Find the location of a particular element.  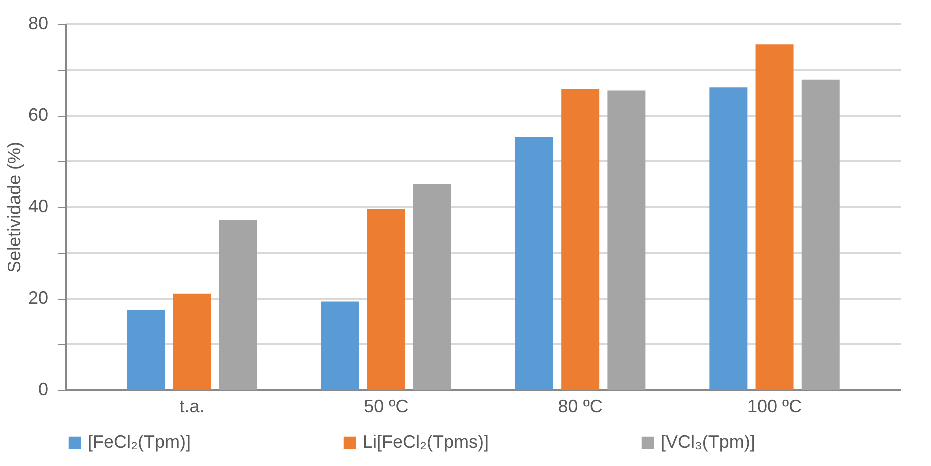

legend-label: [VCl₃(Tpm)] is located at coordinates (708, 442).